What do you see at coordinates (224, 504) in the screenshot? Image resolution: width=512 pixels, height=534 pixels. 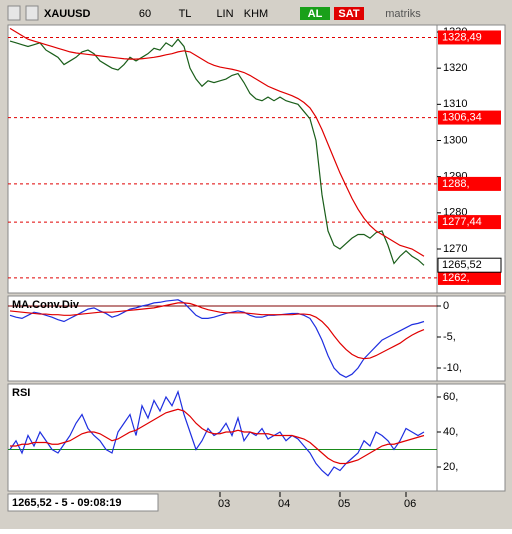 I see `x-tick-label: 03` at bounding box center [224, 504].